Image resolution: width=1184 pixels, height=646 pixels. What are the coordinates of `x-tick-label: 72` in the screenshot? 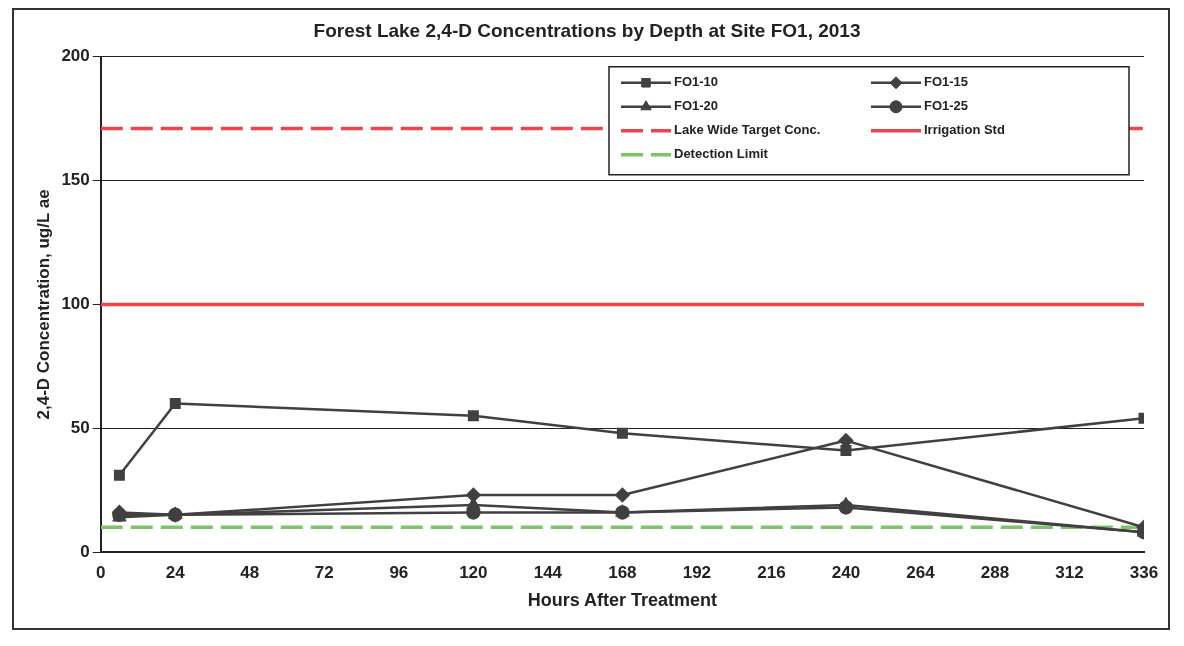 It's located at (324, 572).